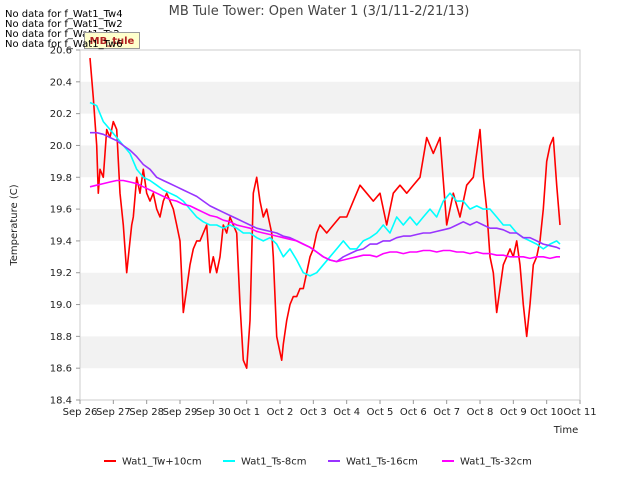  Describe the element at coordinates (61, 114) in the screenshot. I see `y-tick-label: 20.2` at that location.